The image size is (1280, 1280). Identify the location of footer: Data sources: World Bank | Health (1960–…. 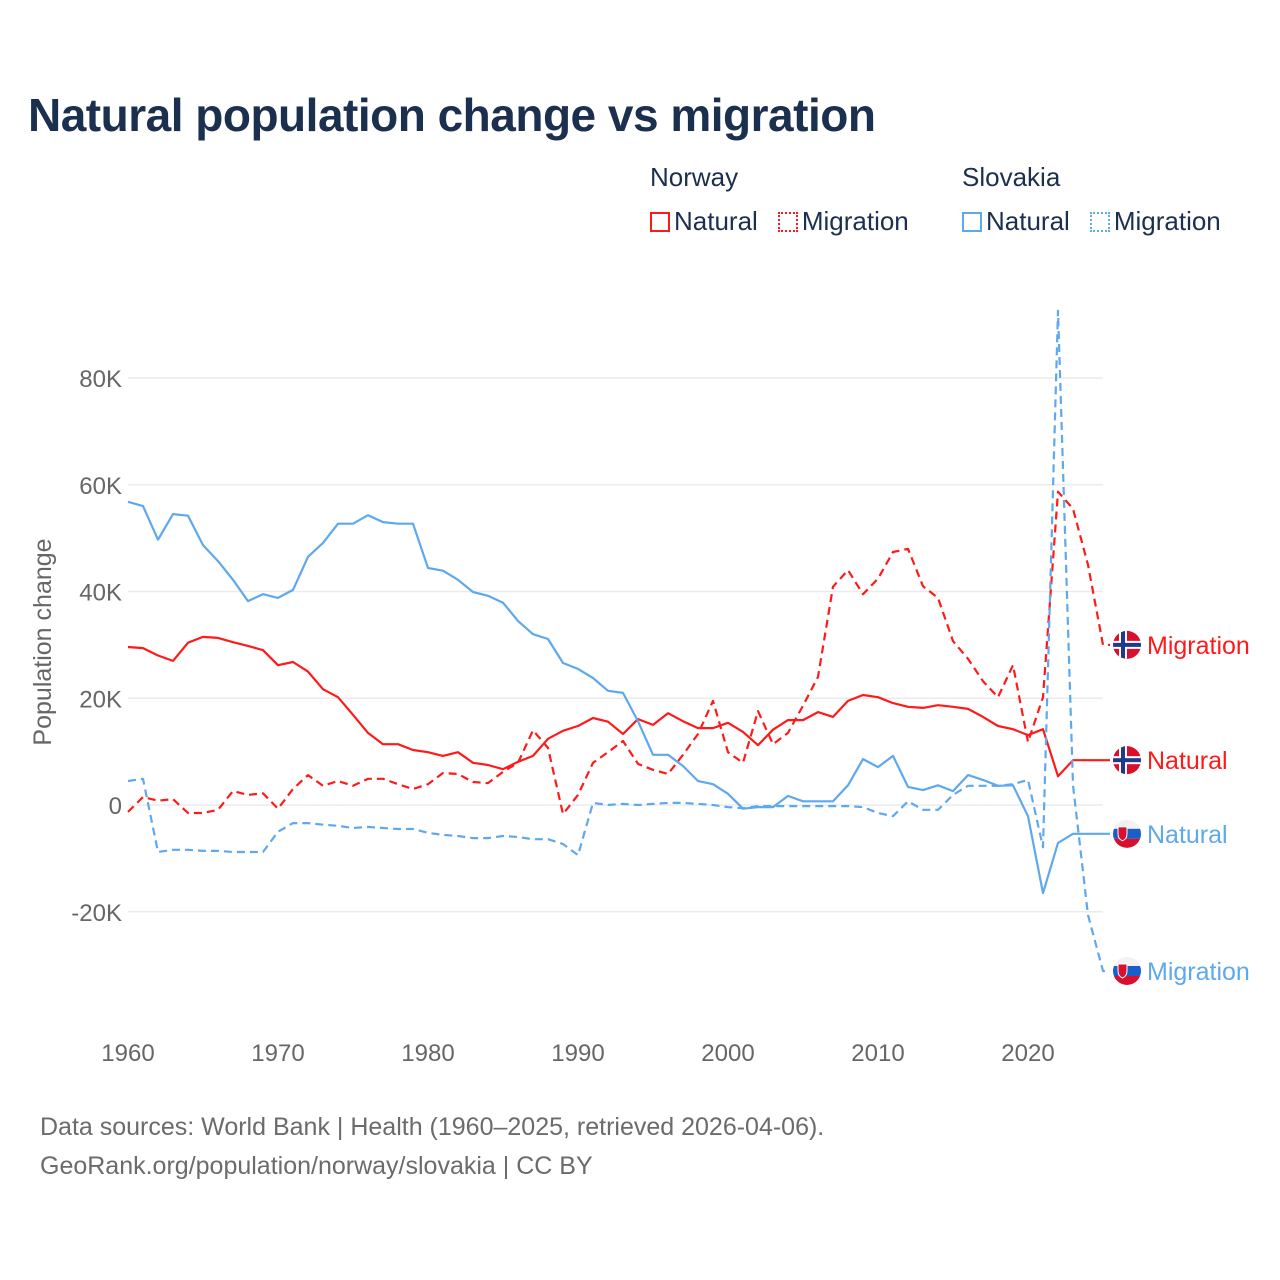
(432, 1147).